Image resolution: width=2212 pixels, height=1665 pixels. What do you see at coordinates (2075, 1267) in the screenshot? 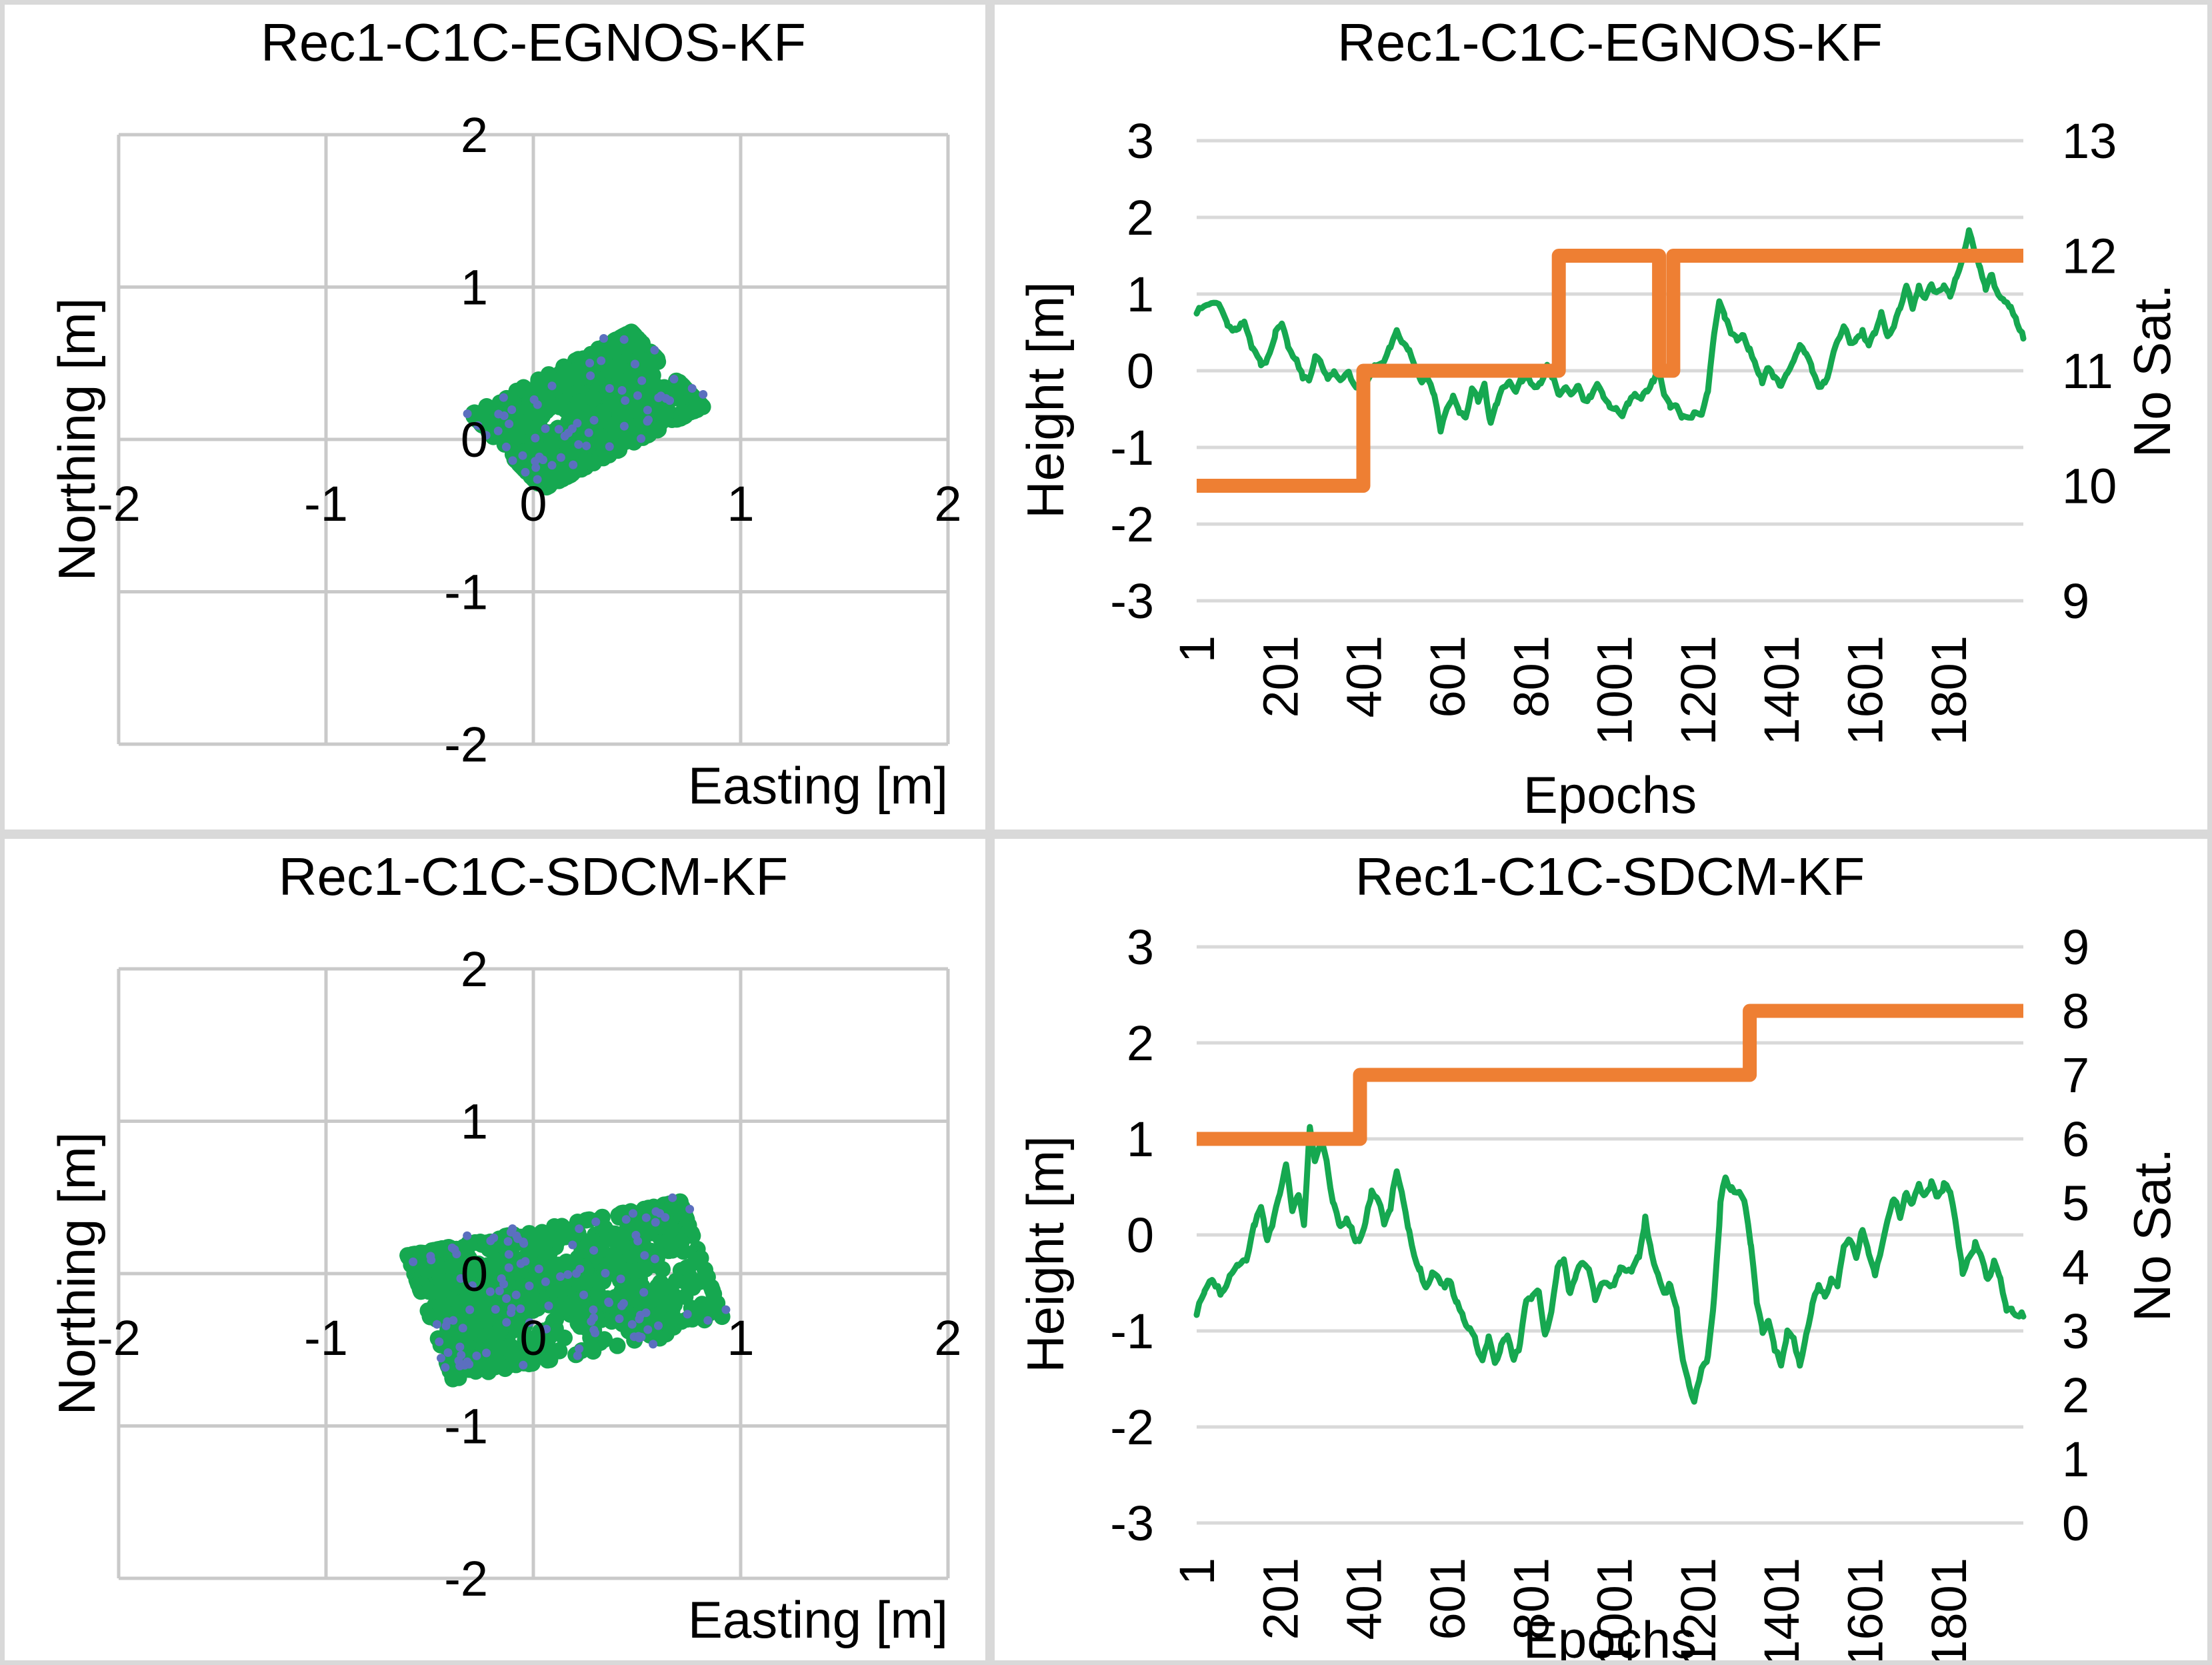
I see `svg-text: 4` at bounding box center [2075, 1267].